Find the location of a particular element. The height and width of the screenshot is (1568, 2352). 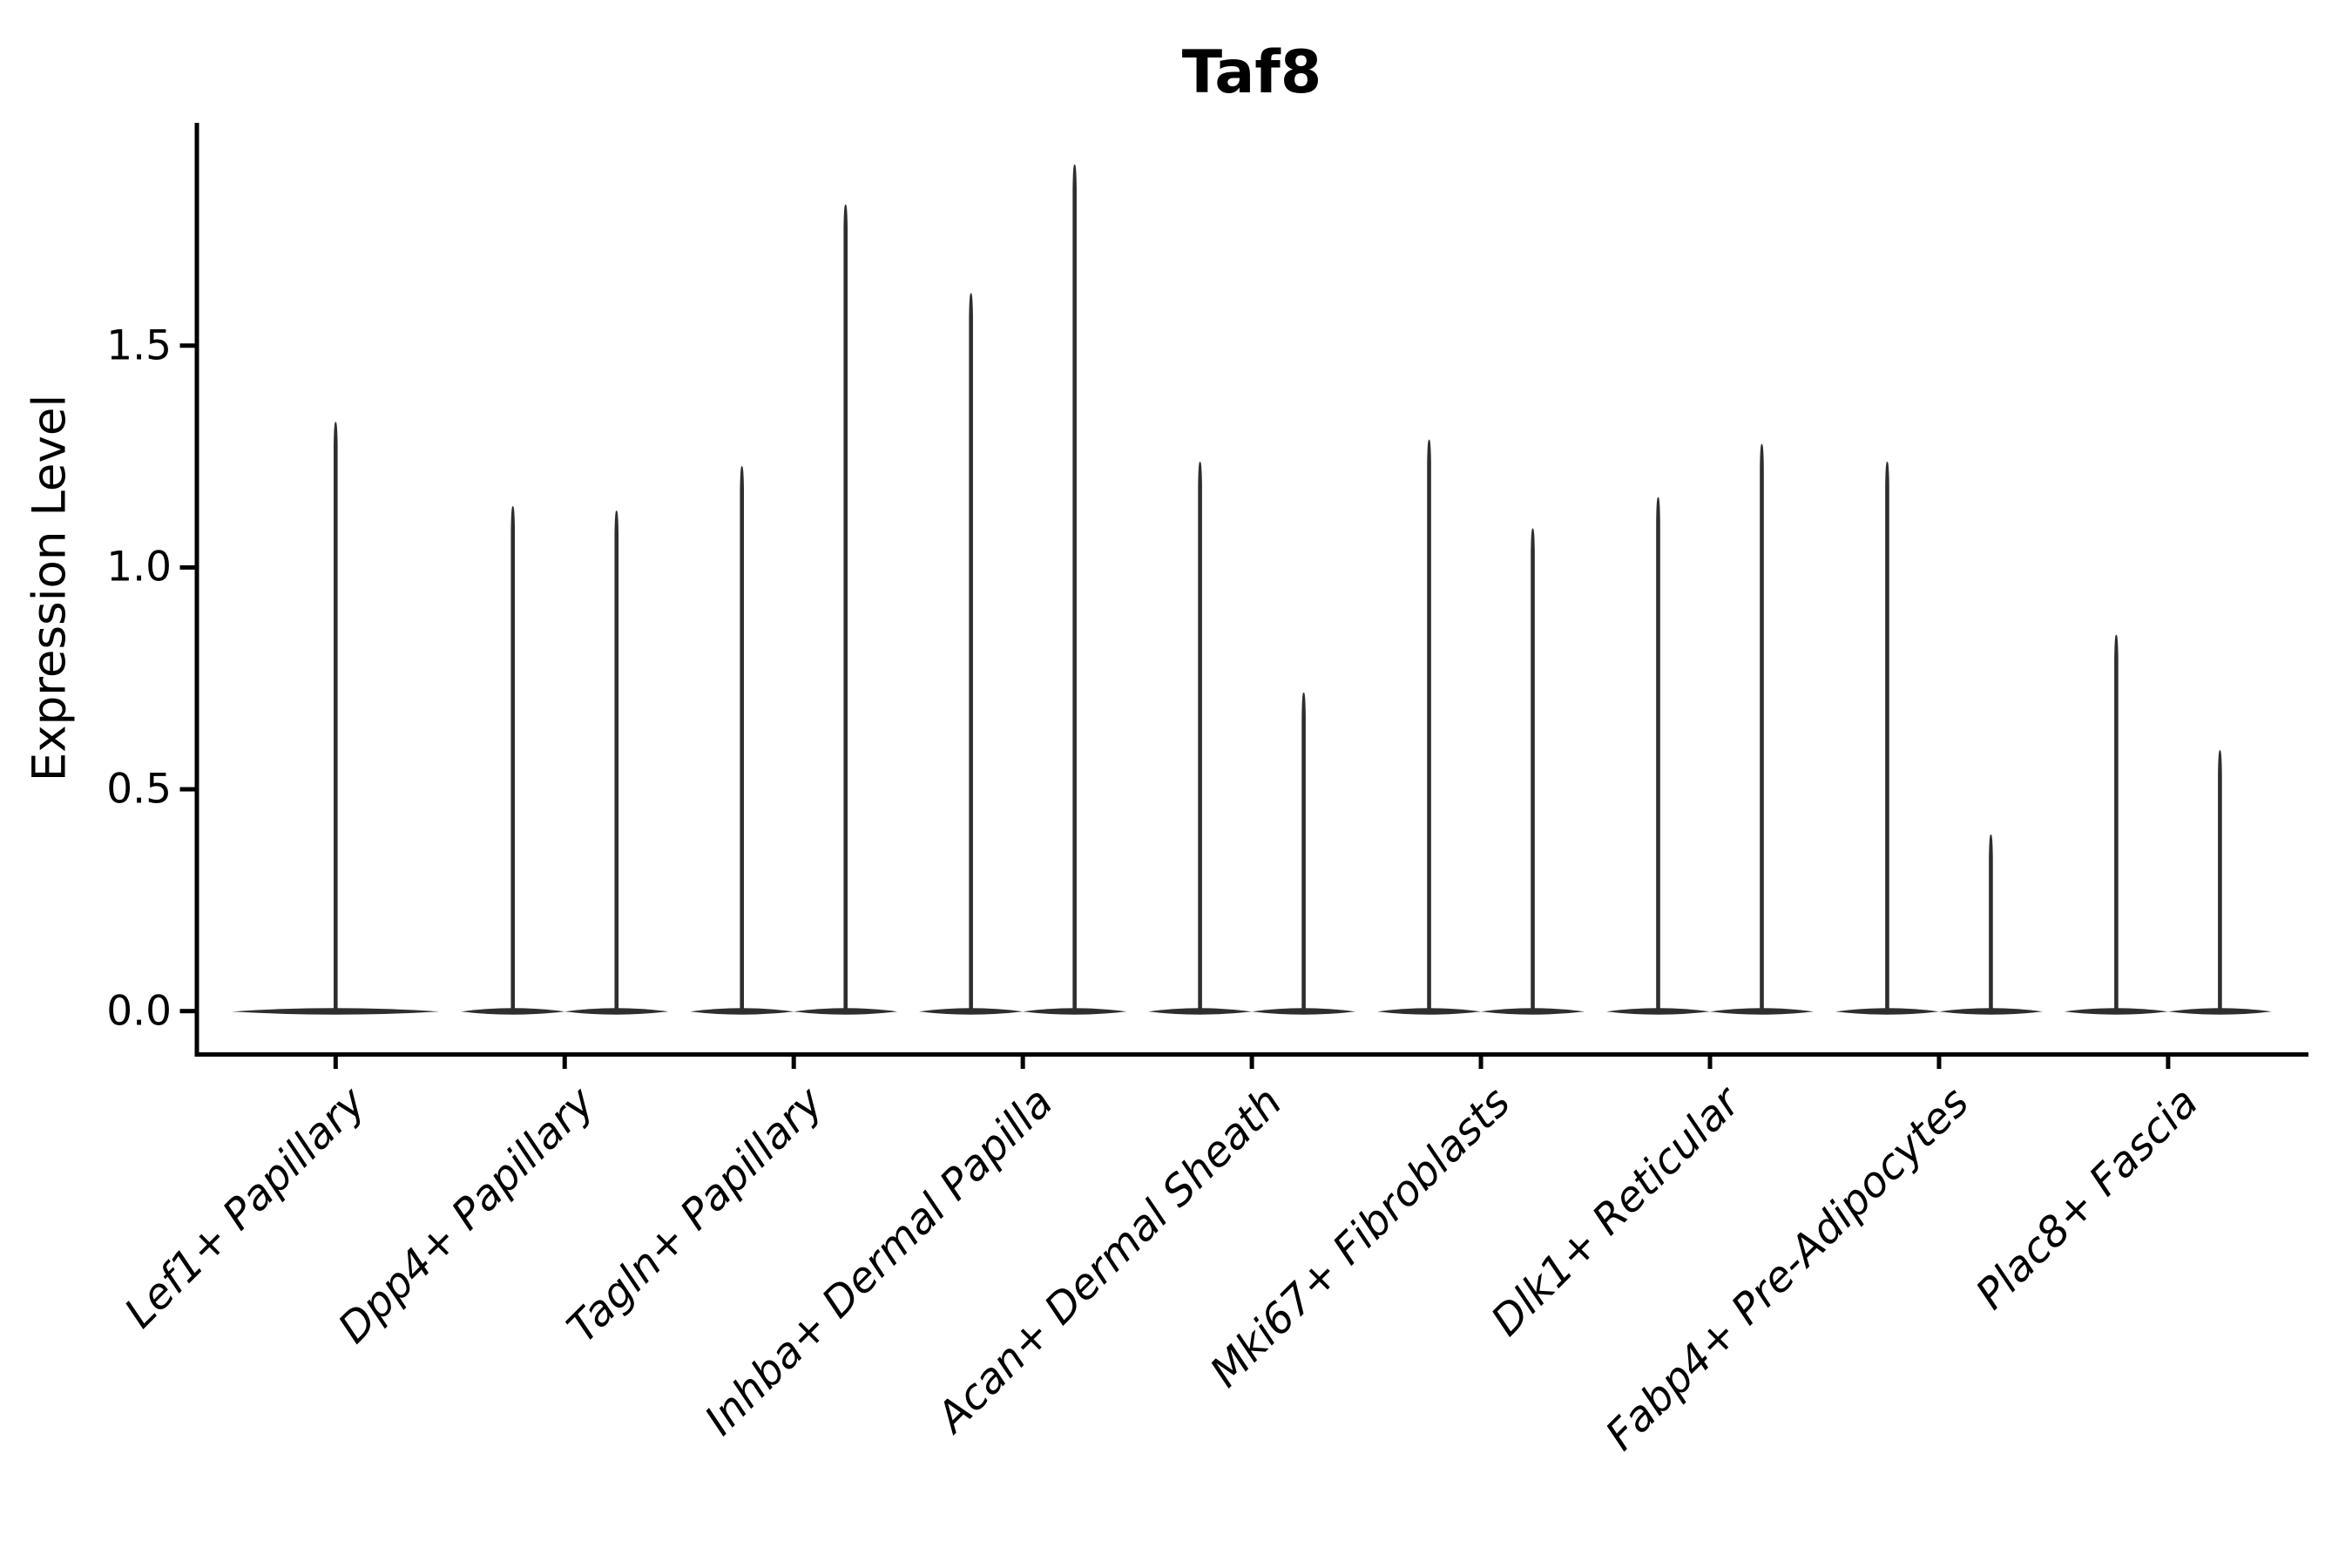

y-tick-label: 1.5 is located at coordinates (139, 346).